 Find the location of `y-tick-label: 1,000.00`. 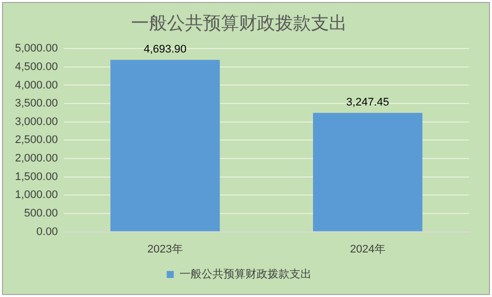

y-tick-label: 1,000.00 is located at coordinates (36, 195).